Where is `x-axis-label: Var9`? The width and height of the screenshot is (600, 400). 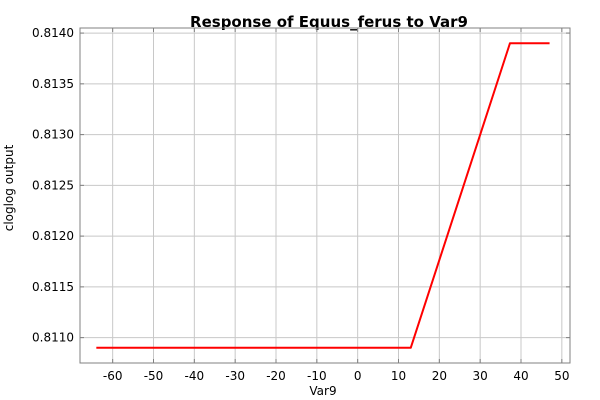
x-axis-label: Var9 is located at coordinates (322, 391).